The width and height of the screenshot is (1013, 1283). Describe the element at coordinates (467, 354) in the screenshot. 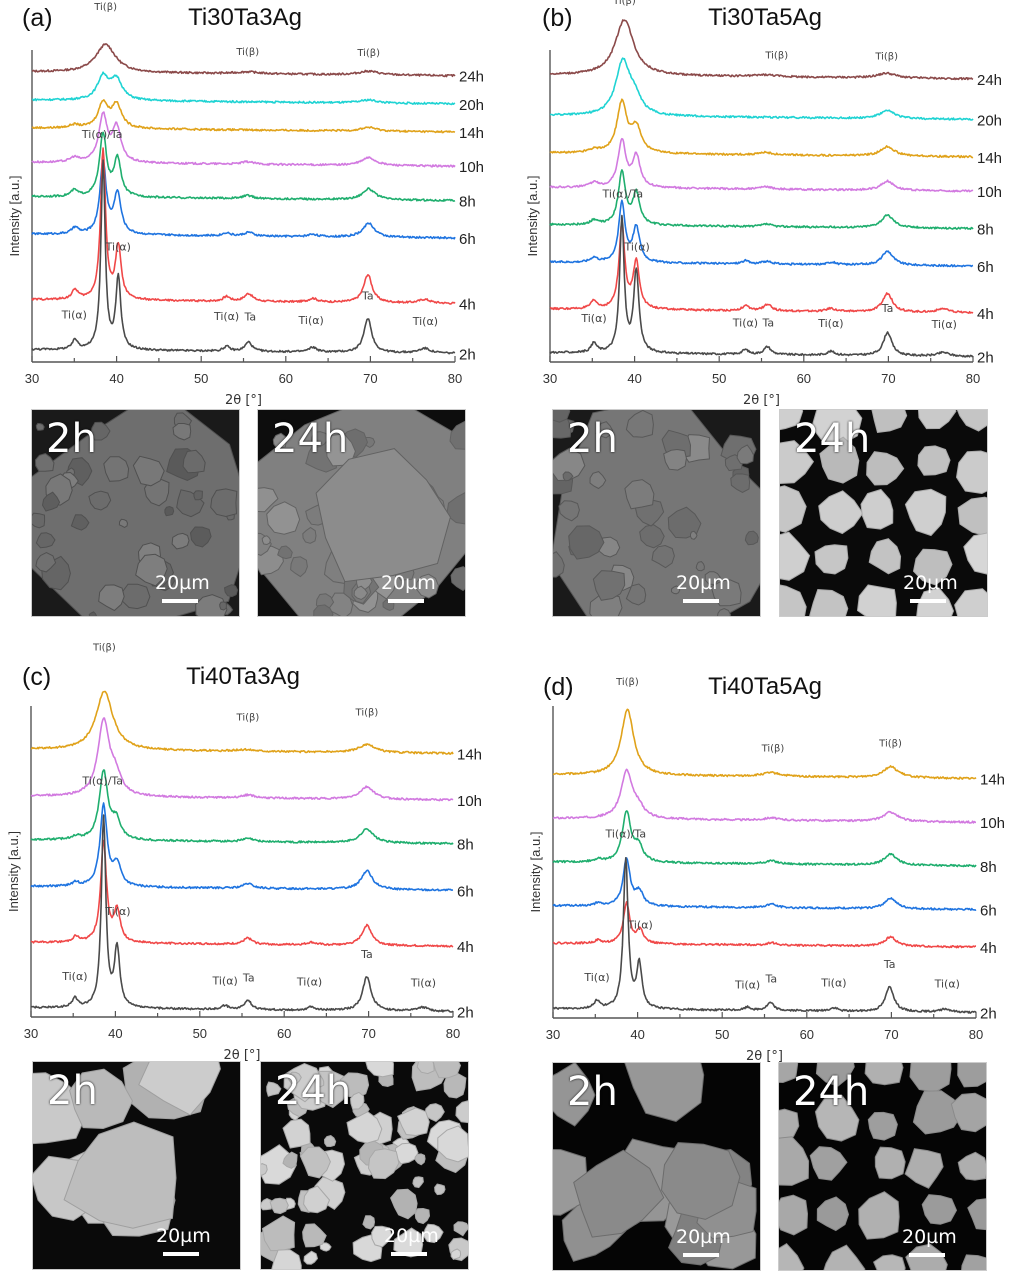

I see `series-label: 2h` at that location.